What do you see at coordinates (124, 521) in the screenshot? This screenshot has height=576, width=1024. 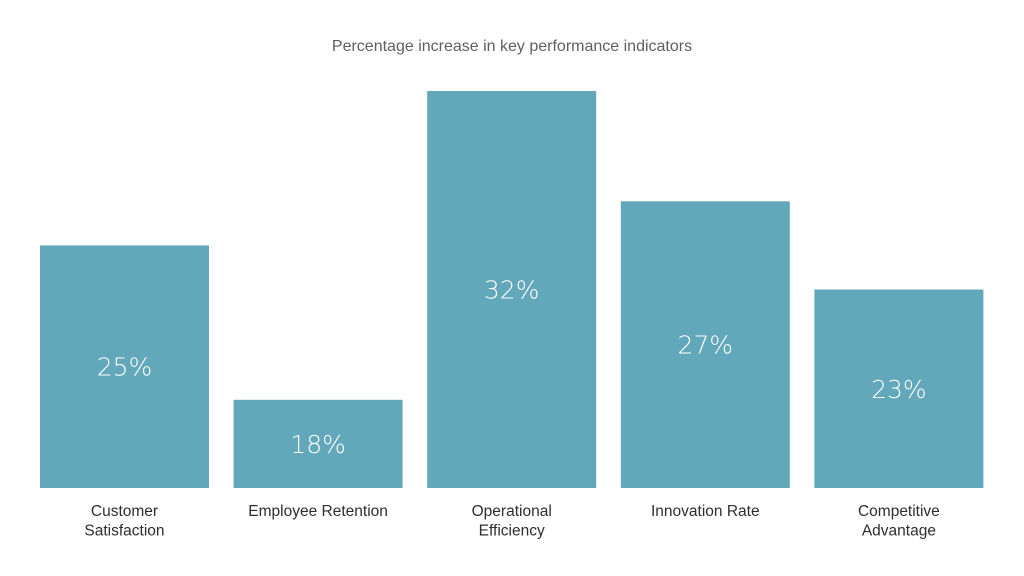 I see `category-label-0: Customer Satisfaction` at bounding box center [124, 521].